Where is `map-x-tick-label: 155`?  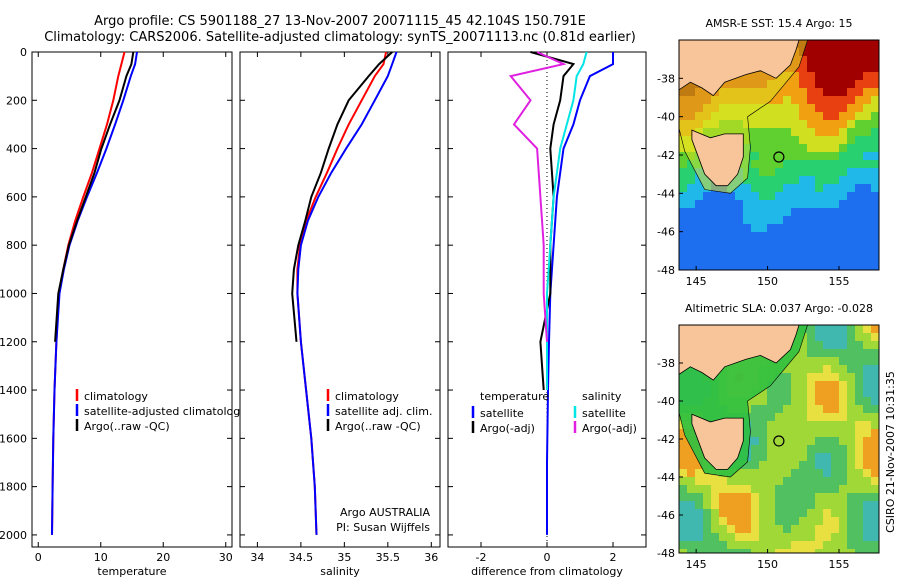 map-x-tick-label: 155 is located at coordinates (839, 564).